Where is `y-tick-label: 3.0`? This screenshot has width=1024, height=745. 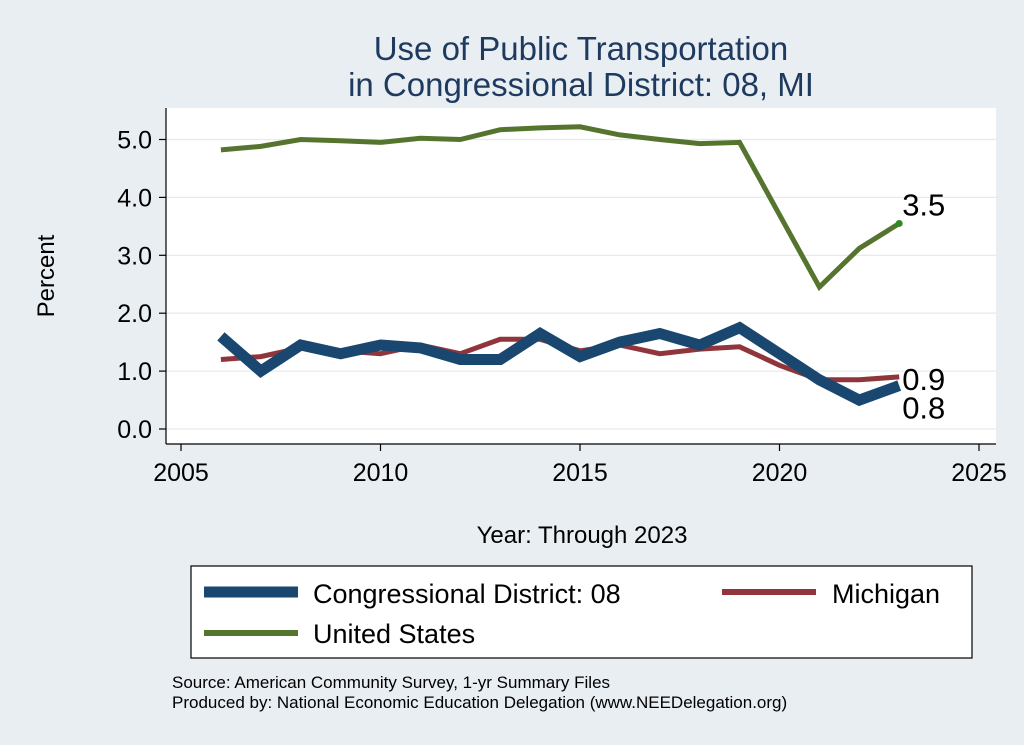 y-tick-label: 3.0 is located at coordinates (134, 256).